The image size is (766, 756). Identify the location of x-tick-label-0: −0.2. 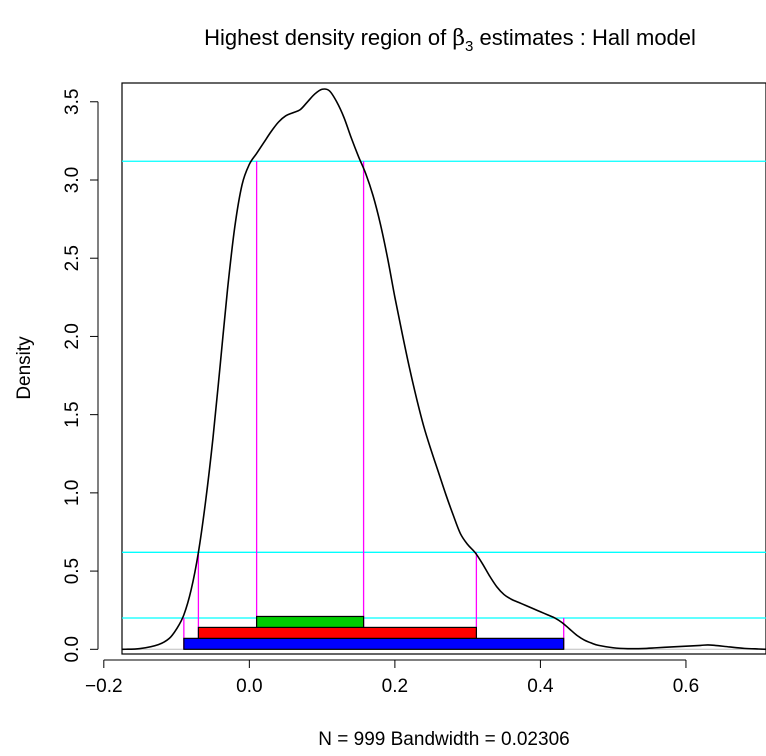
(104, 686).